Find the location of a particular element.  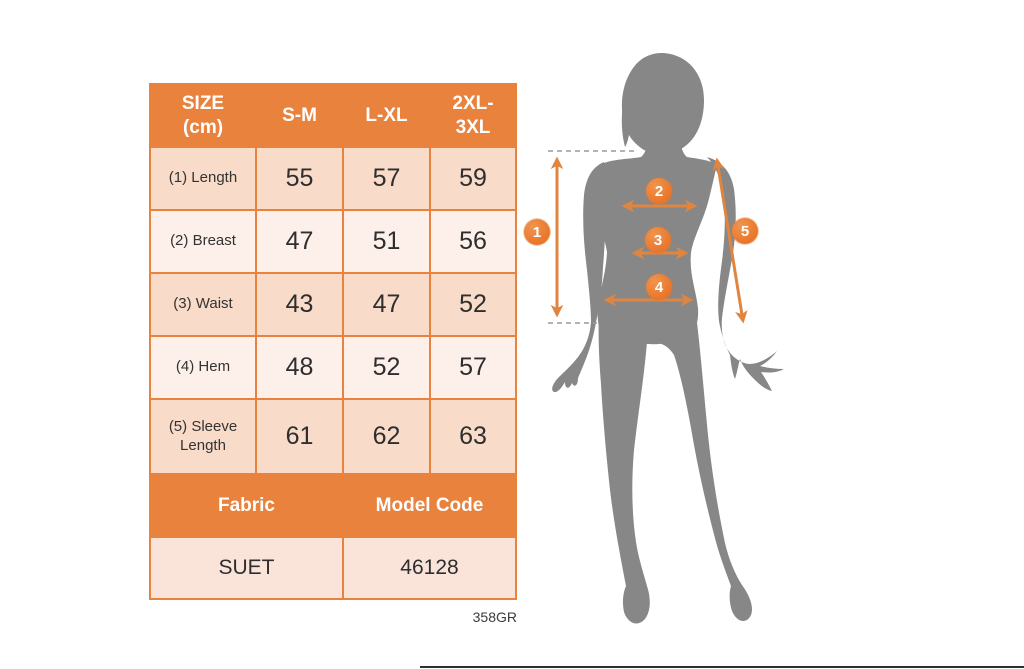

row-waist-label: (3) Waist is located at coordinates (203, 304).